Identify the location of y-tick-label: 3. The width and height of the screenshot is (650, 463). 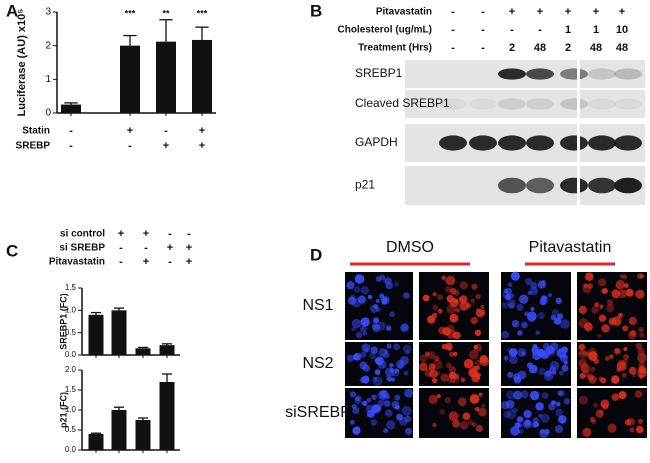
(48, 12).